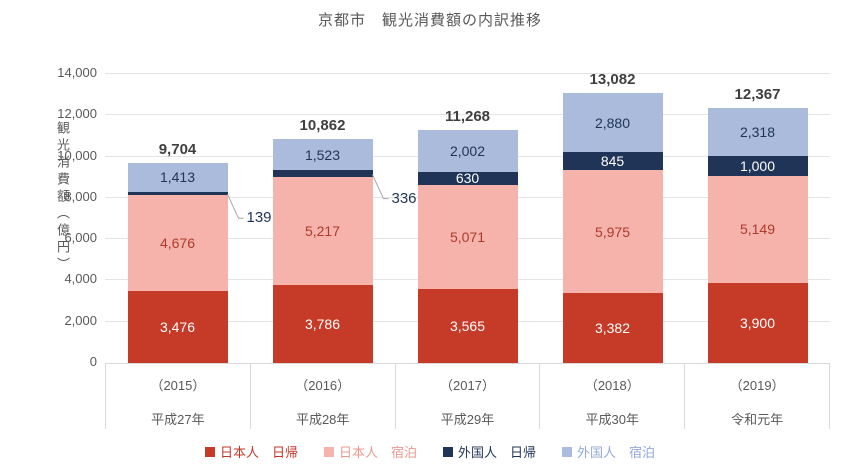 The height and width of the screenshot is (470, 860). I want to click on bar-segment: 3,565, so click(467, 326).